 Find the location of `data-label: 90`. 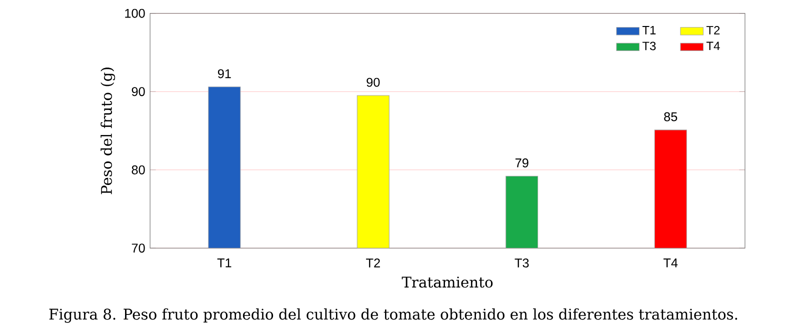

data-label: 90 is located at coordinates (373, 82).